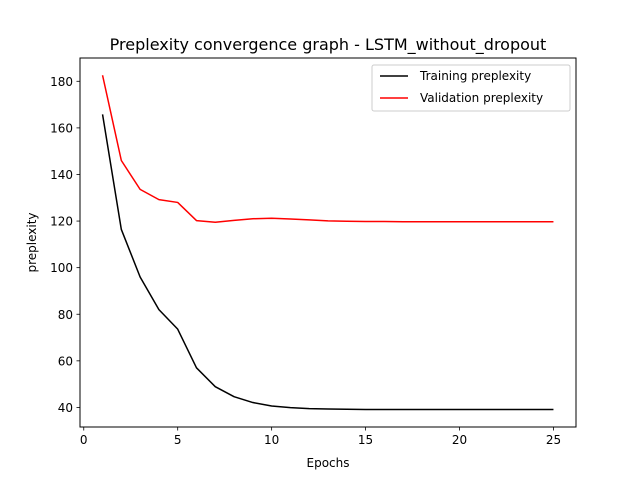 This screenshot has width=640, height=480. I want to click on y-axis-label: preplexity, so click(32, 242).